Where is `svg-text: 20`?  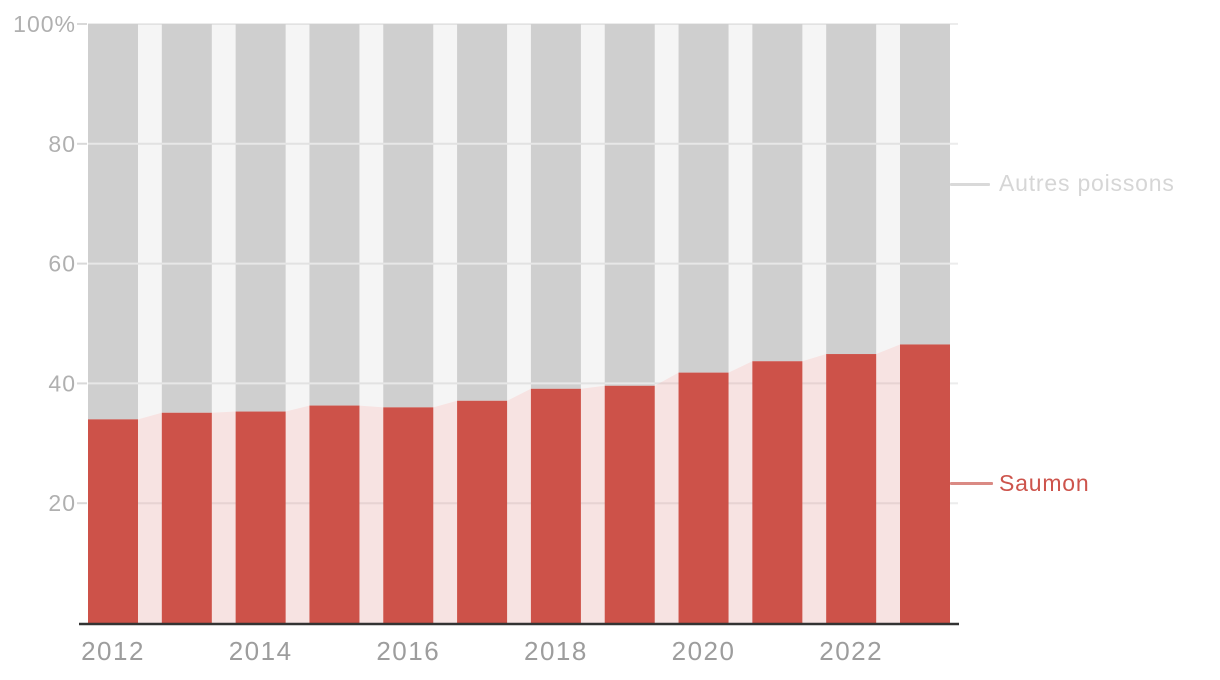
svg-text: 20 is located at coordinates (62, 503).